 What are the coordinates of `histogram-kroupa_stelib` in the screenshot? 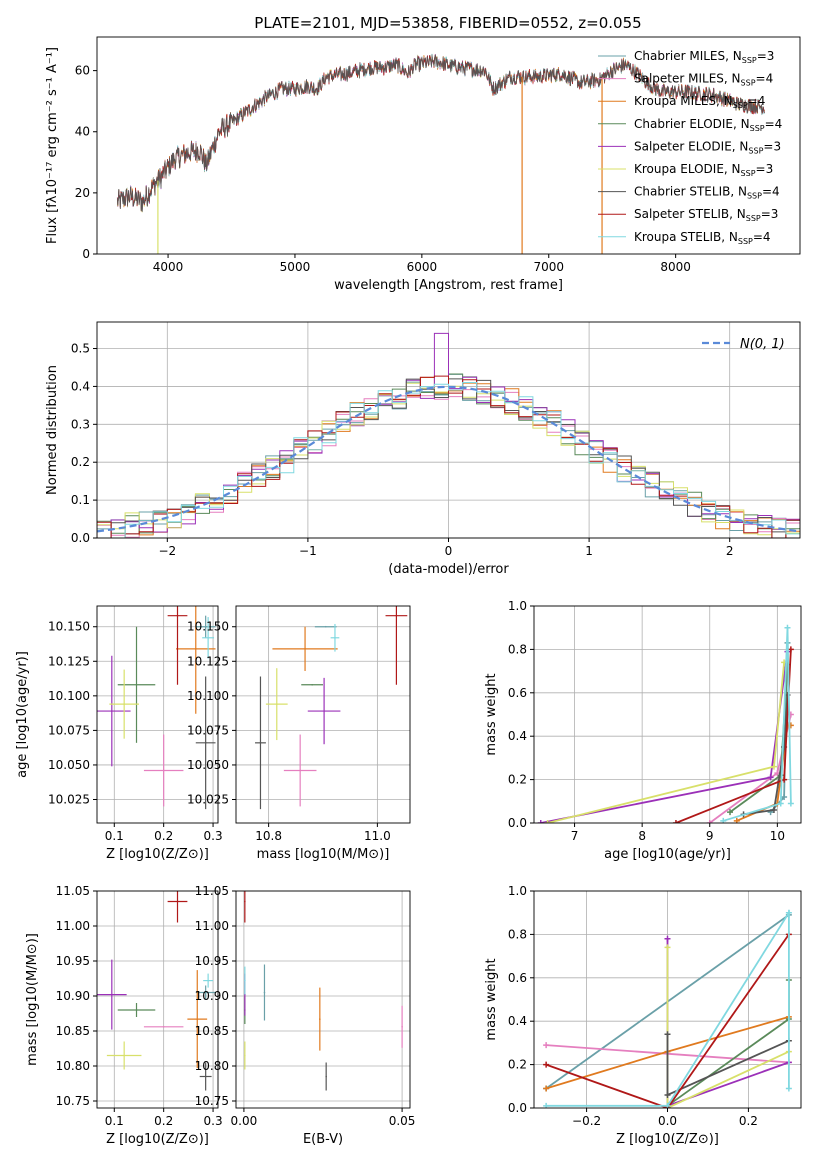 It's located at (448, 460).